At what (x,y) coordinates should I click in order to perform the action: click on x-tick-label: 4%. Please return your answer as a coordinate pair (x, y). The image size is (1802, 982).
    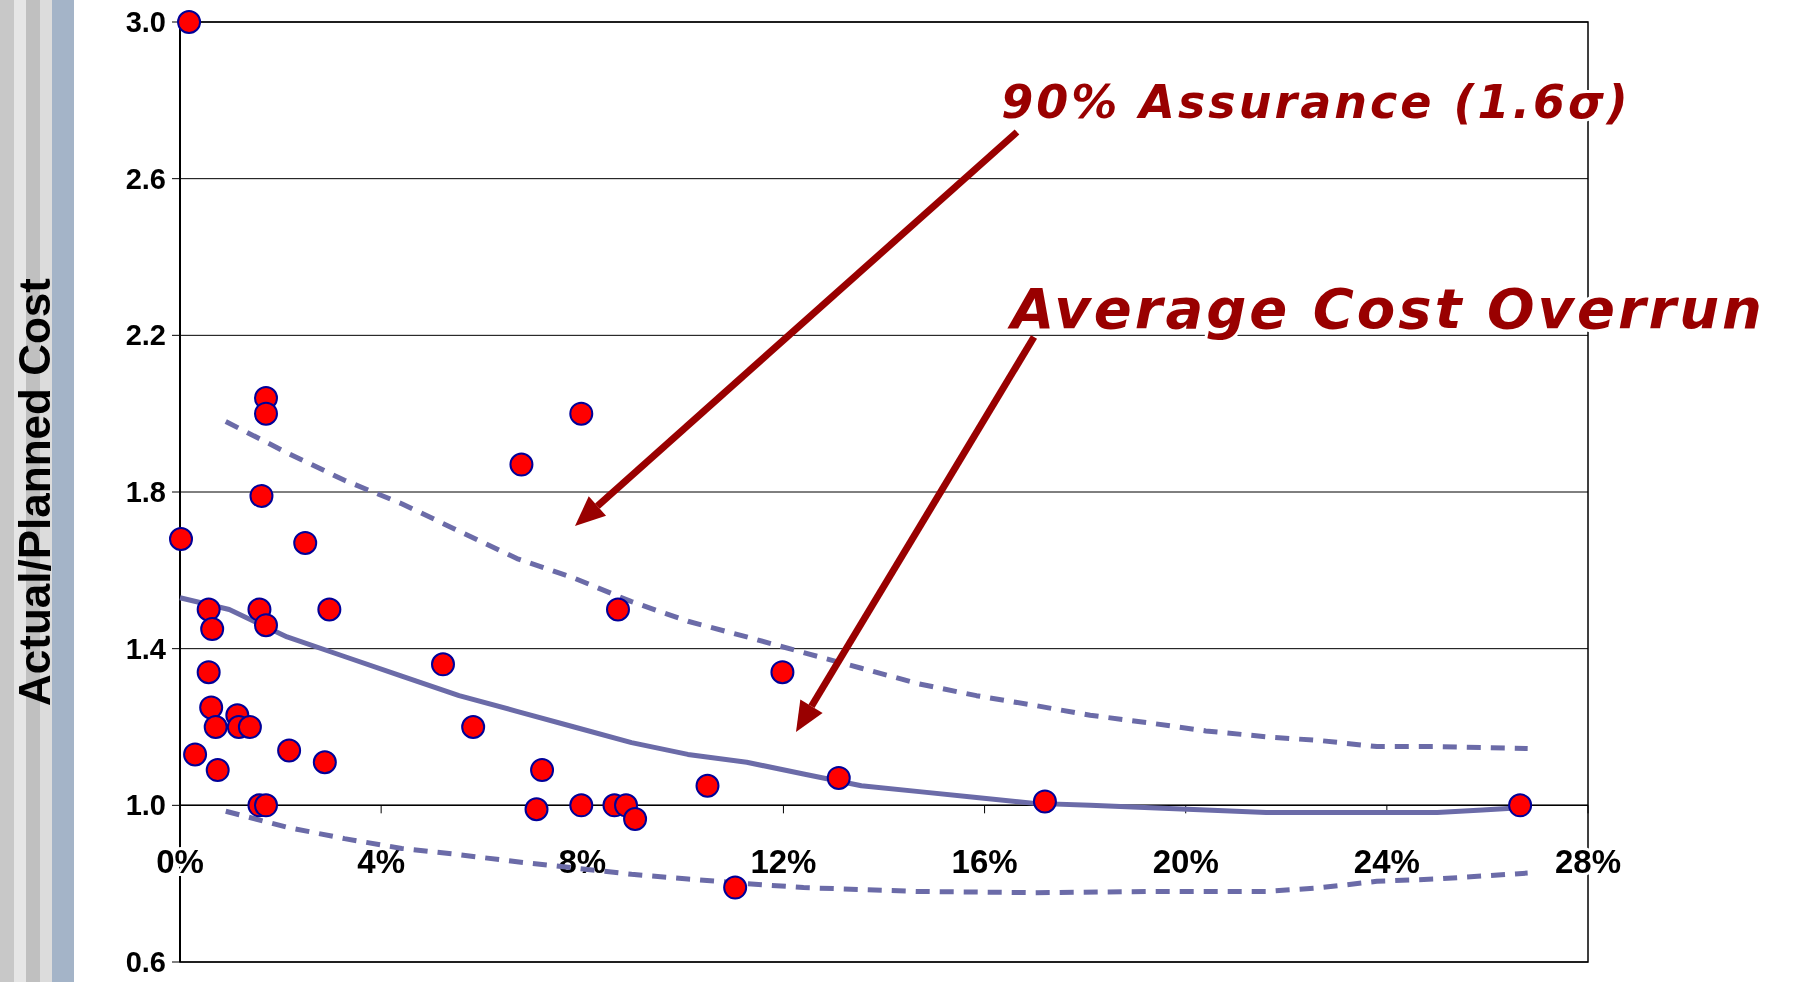
    Looking at the image, I should click on (381, 862).